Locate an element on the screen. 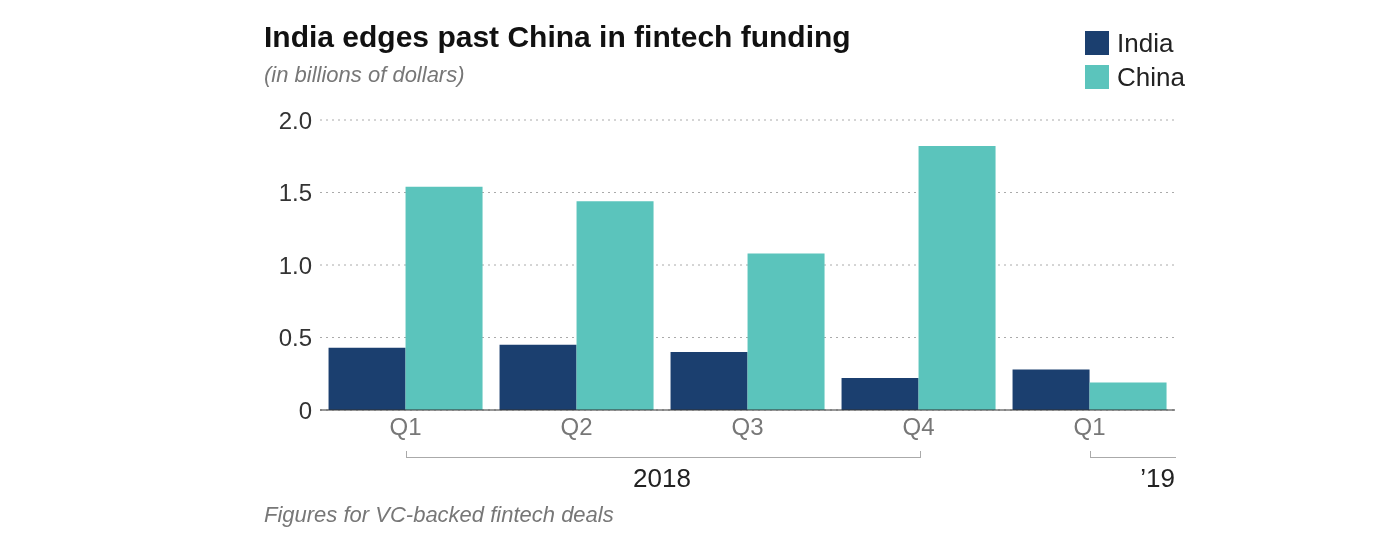 The image size is (1395, 535). y-tick-label: 1.5 is located at coordinates (295, 193).